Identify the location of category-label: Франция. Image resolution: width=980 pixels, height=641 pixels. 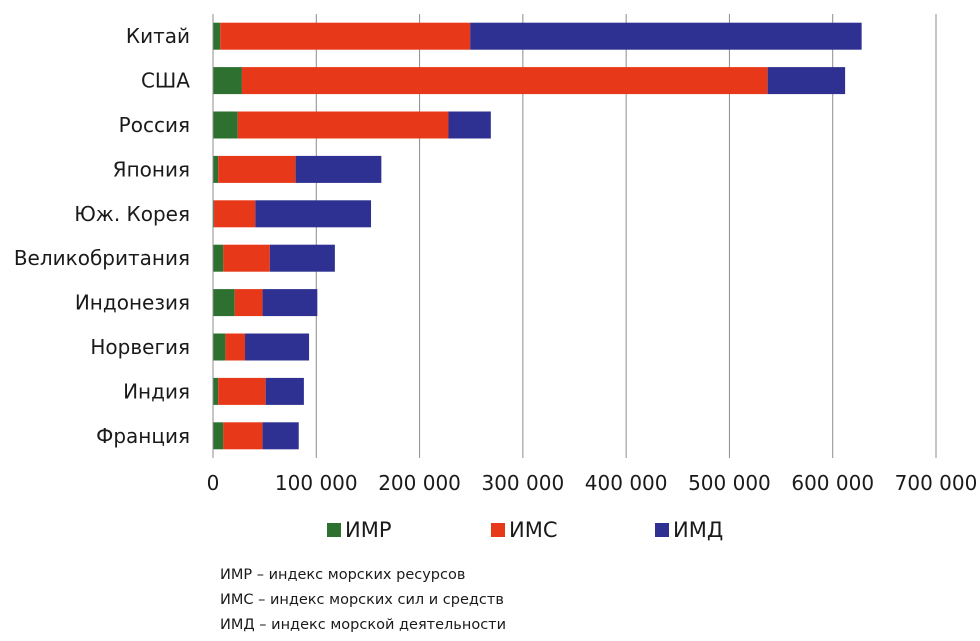
(143, 436).